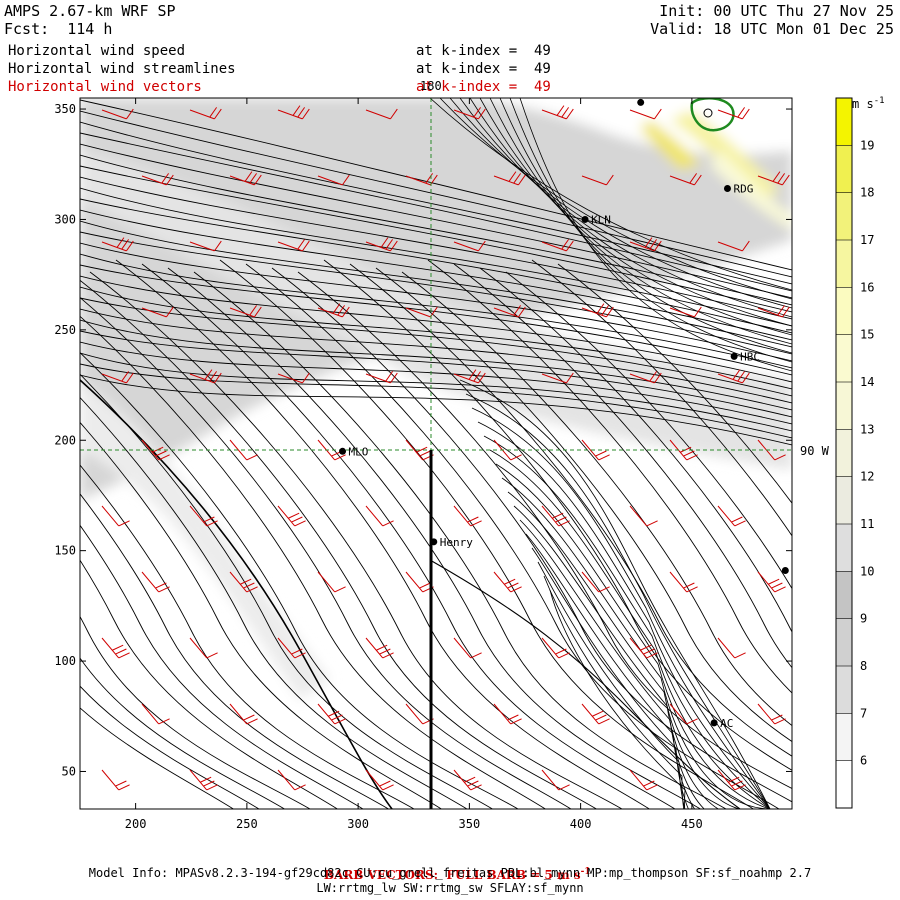  I want to click on x-tick-label: 400, so click(581, 824).